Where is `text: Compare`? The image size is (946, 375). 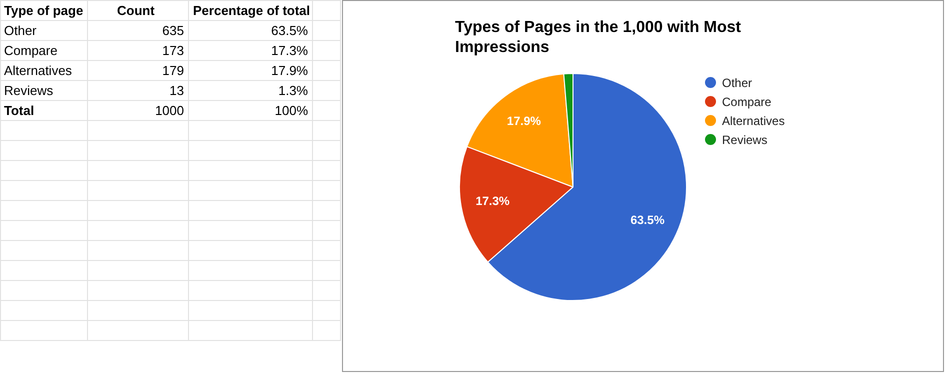
text: Compare is located at coordinates (31, 51).